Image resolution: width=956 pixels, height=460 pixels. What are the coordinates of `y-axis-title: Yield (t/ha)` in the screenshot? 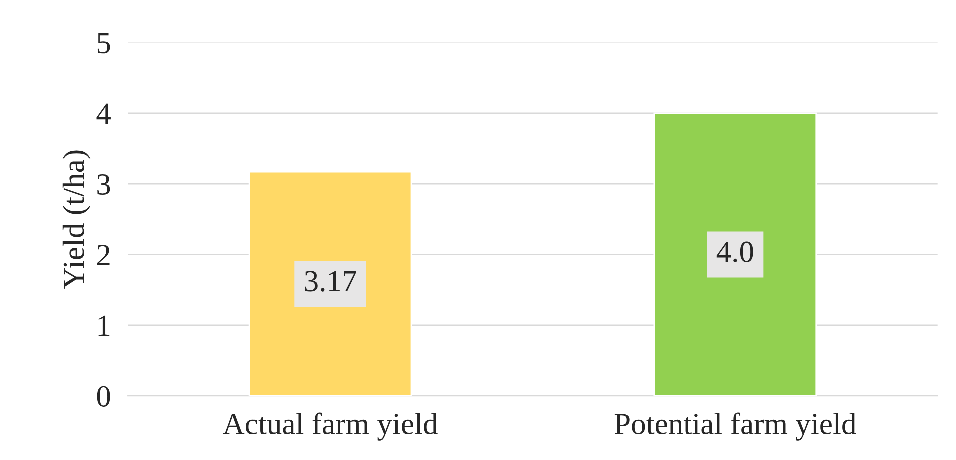 It's located at (76, 220).